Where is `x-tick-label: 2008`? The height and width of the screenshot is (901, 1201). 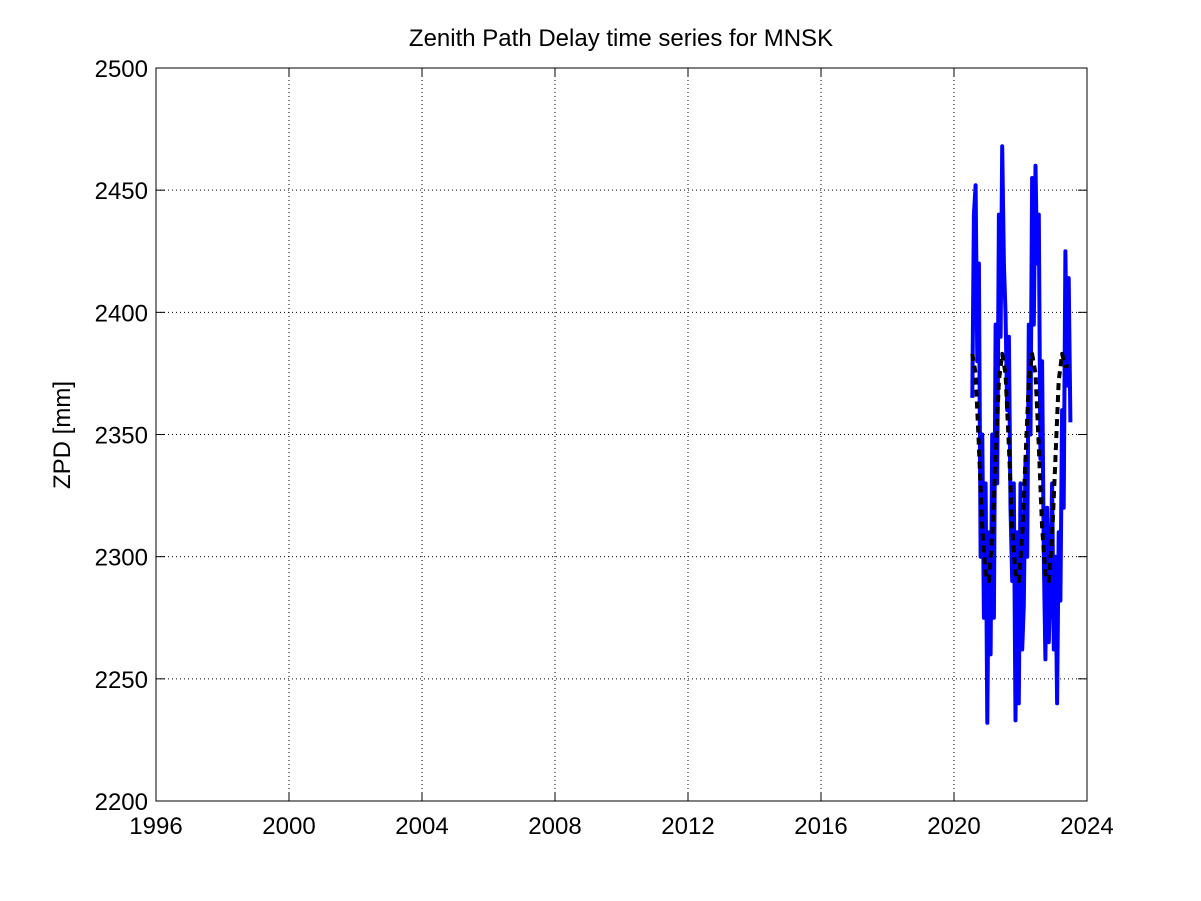 x-tick-label: 2008 is located at coordinates (554, 826).